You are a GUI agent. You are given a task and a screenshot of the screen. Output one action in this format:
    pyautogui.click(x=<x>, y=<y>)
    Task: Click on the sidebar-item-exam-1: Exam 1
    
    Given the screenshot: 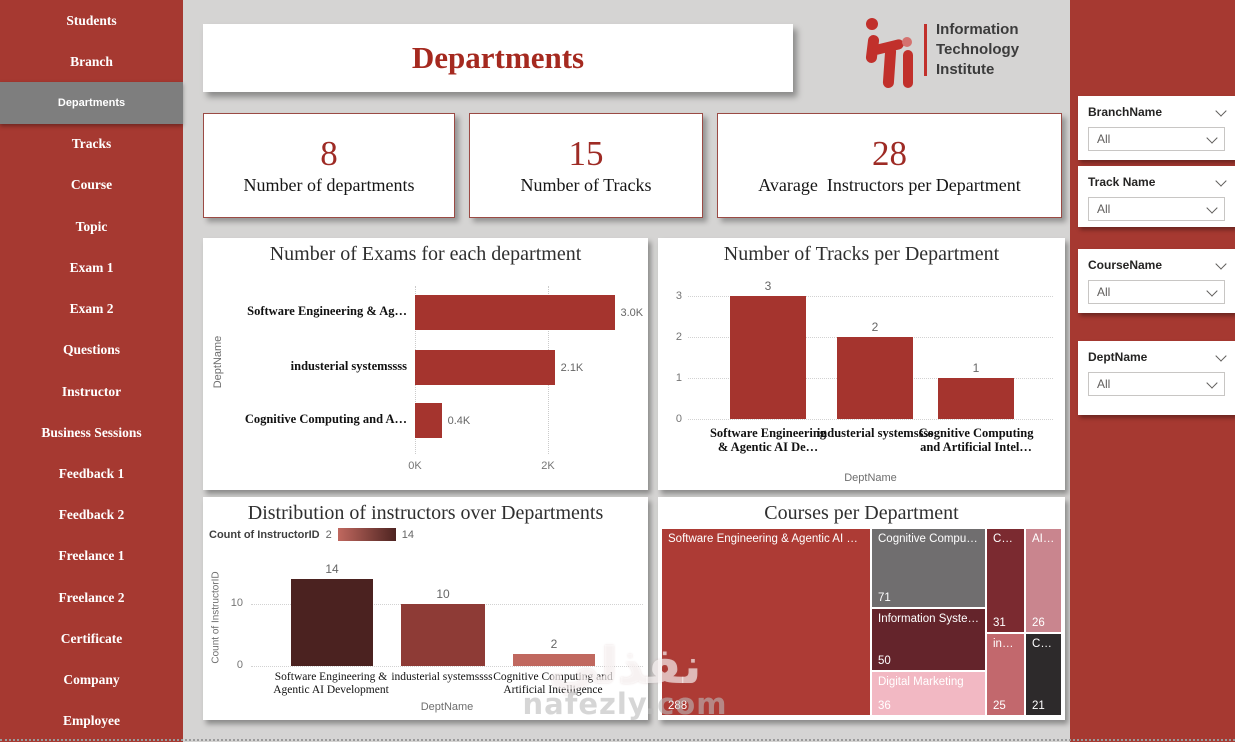 What is the action you would take?
    pyautogui.click(x=91, y=267)
    